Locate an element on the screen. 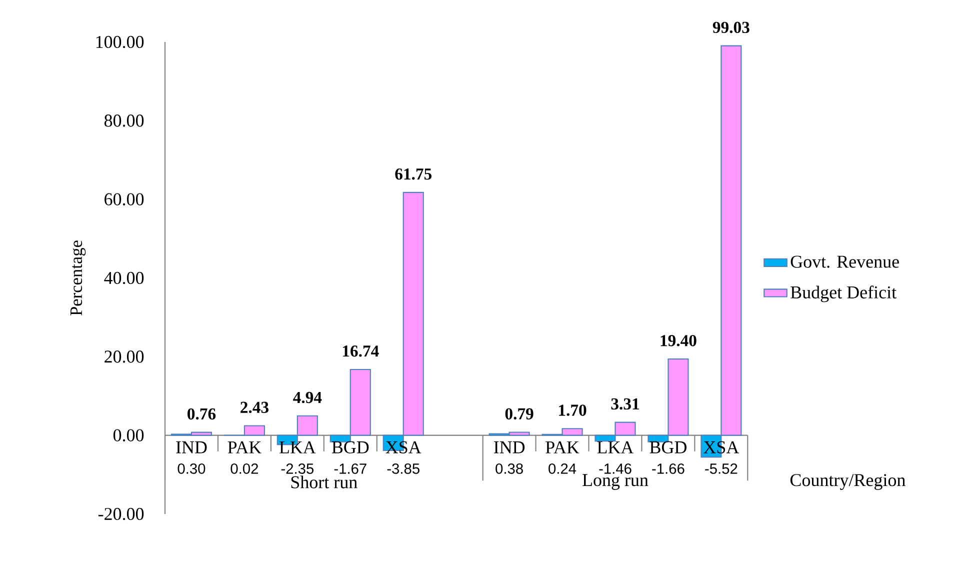 The height and width of the screenshot is (572, 965). legend-label: Govt. Revenue is located at coordinates (844, 262).